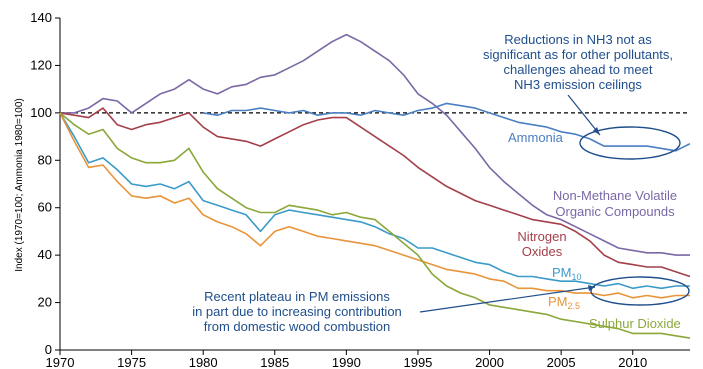 The width and height of the screenshot is (703, 369). Describe the element at coordinates (203, 362) in the screenshot. I see `x-tick-label: 1980` at that location.